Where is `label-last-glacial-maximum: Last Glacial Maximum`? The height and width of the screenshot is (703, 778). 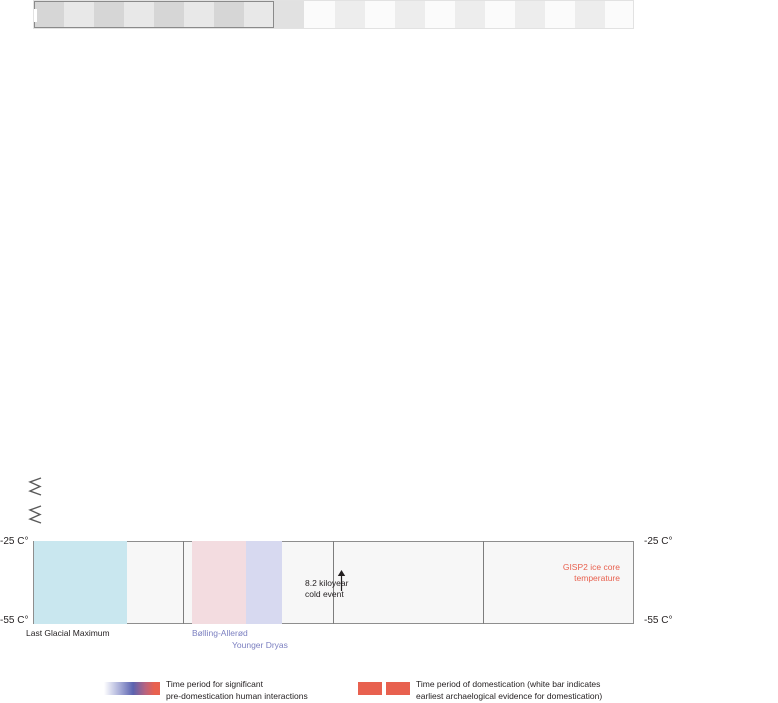
label-last-glacial-maximum: Last Glacial Maximum is located at coordinates (68, 633).